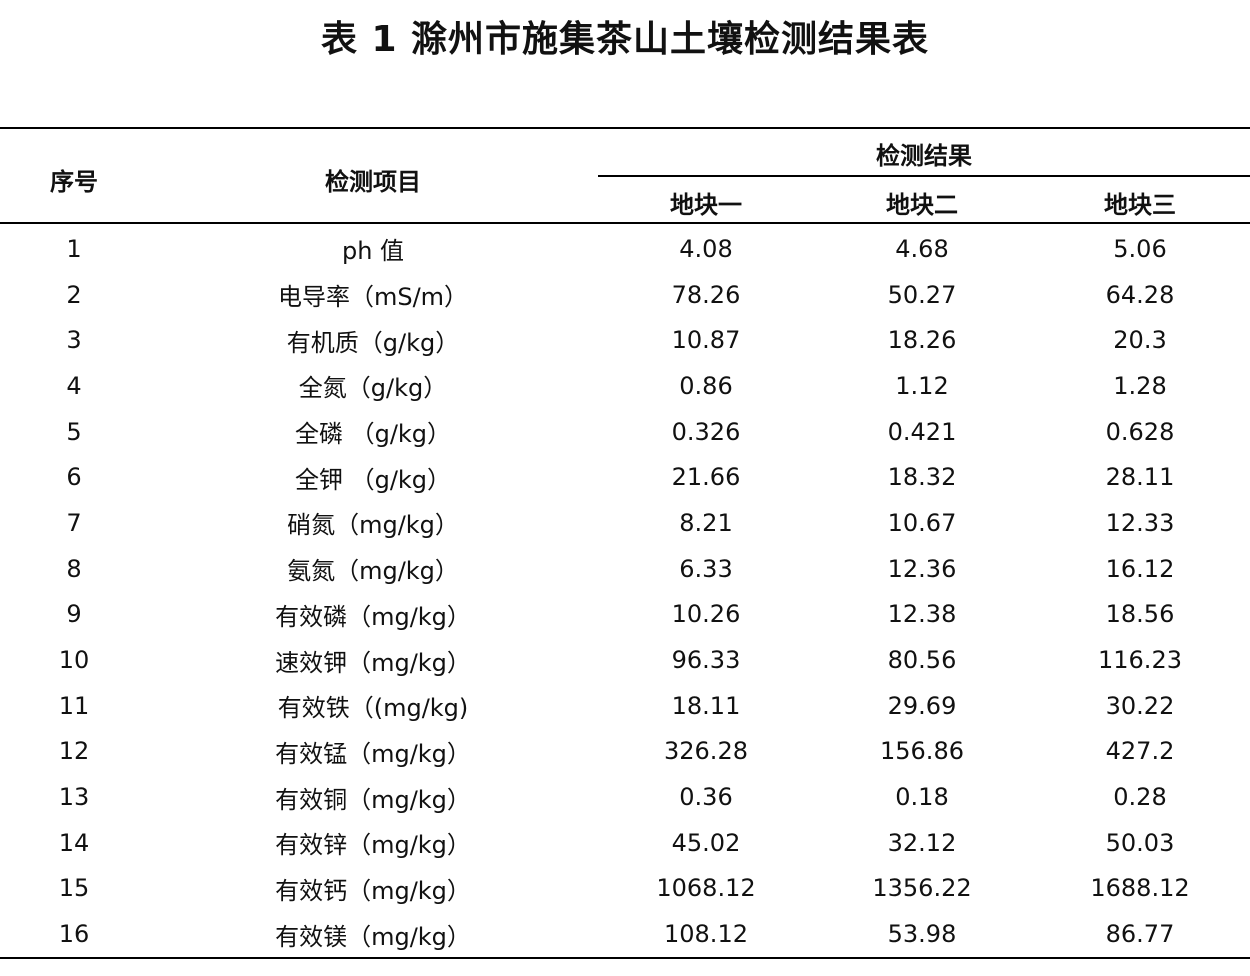 The width and height of the screenshot is (1250, 976). What do you see at coordinates (706, 568) in the screenshot?
I see `cell-plot-1: 6.33` at bounding box center [706, 568].